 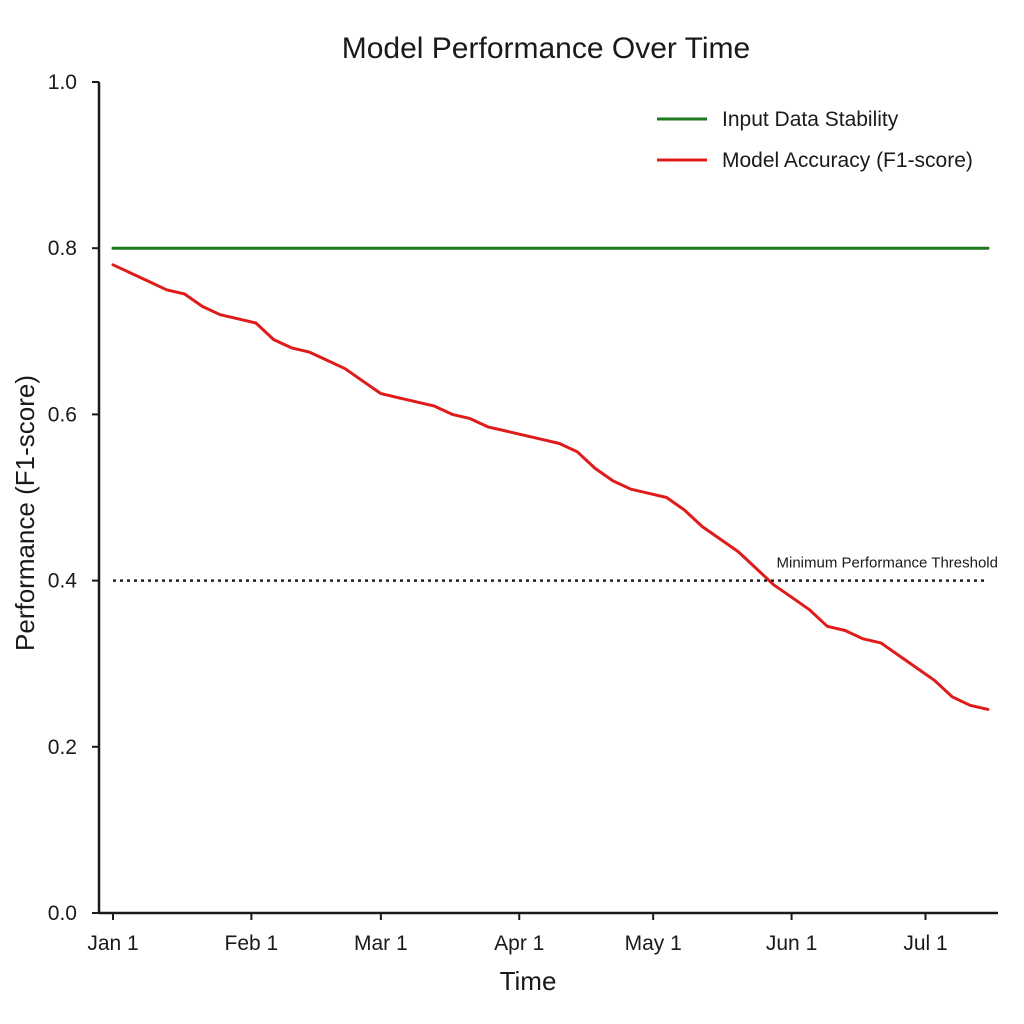 I want to click on annotations: Minimum Performance Threshold, so click(x=887, y=563).